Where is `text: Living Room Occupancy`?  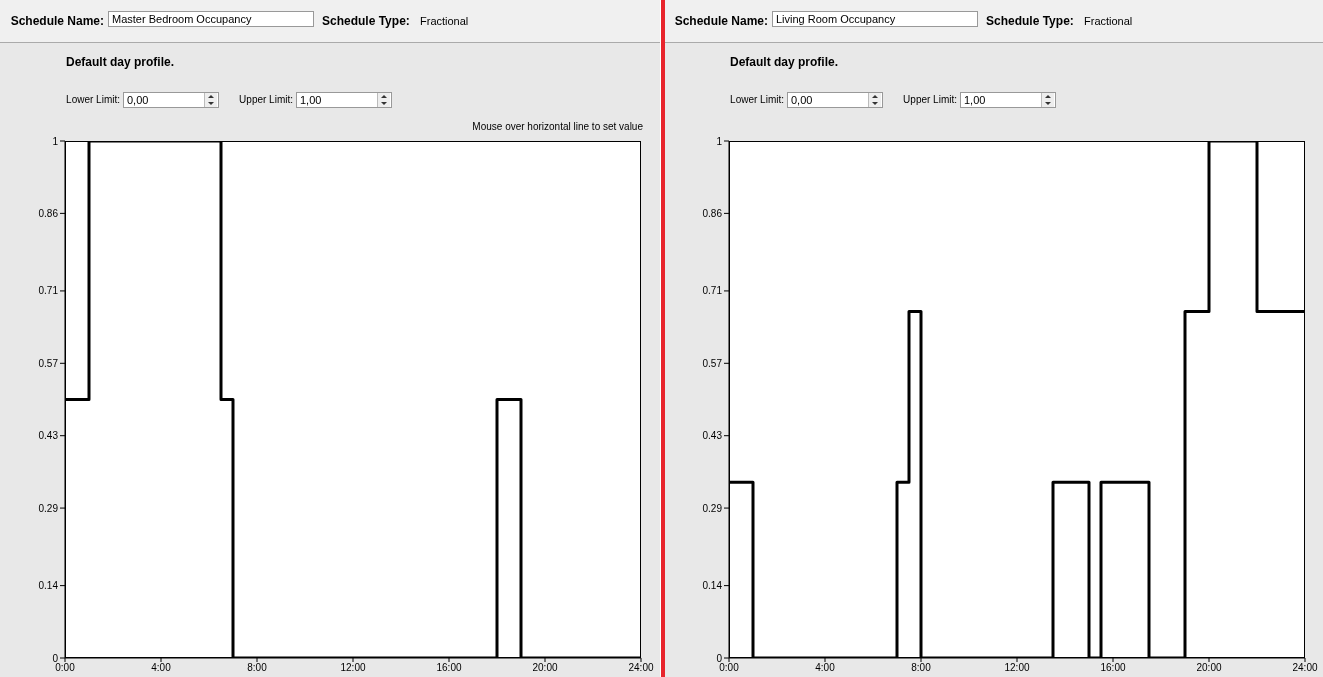
text: Living Room Occupancy is located at coordinates (836, 19).